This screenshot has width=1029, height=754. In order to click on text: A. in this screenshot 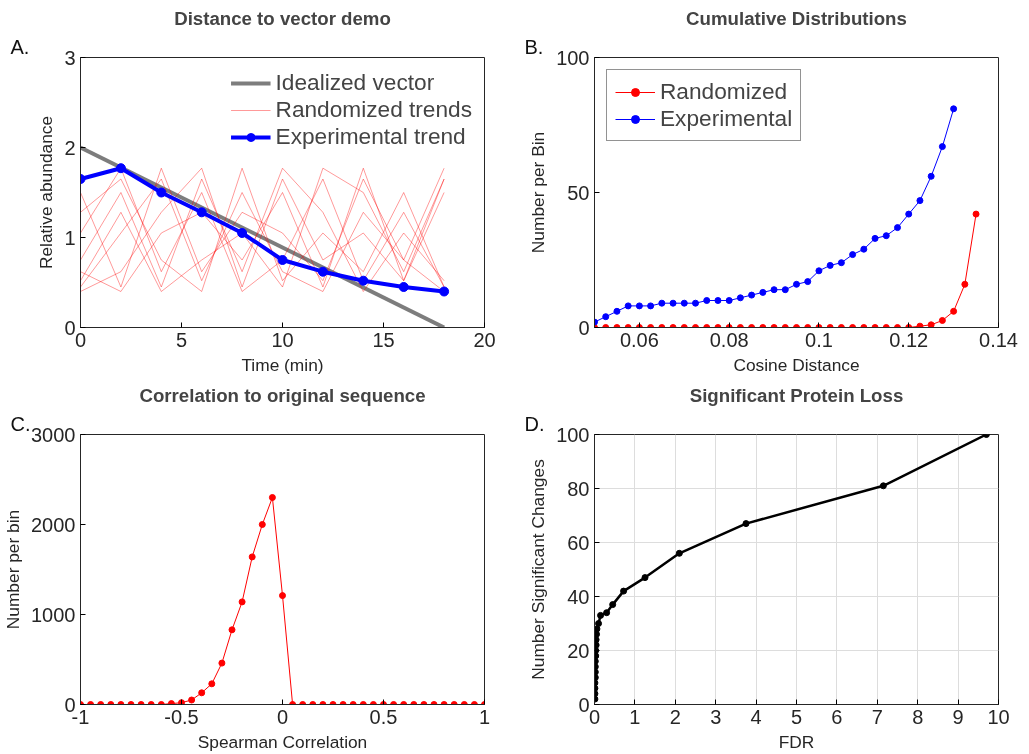, I will do `click(20, 46)`.